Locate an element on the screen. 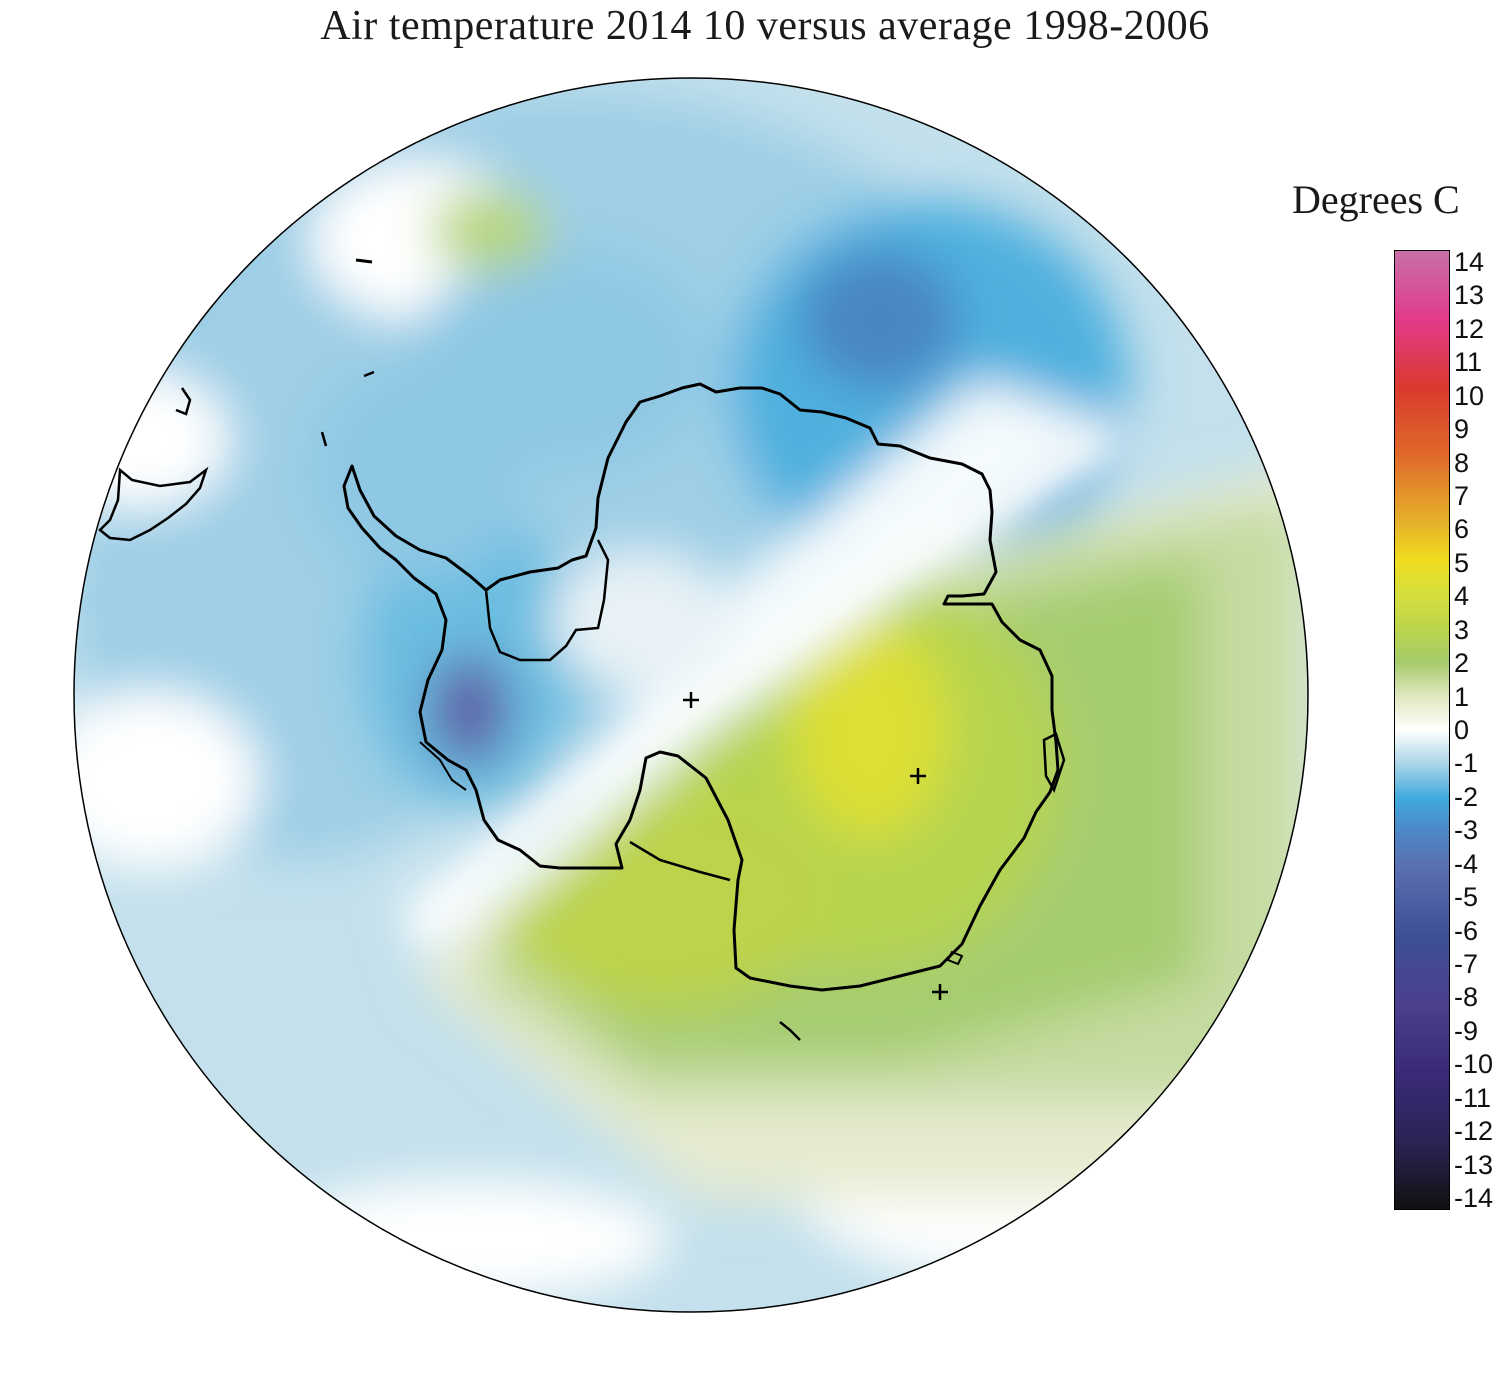  south-america-coastline is located at coordinates (153, 504).